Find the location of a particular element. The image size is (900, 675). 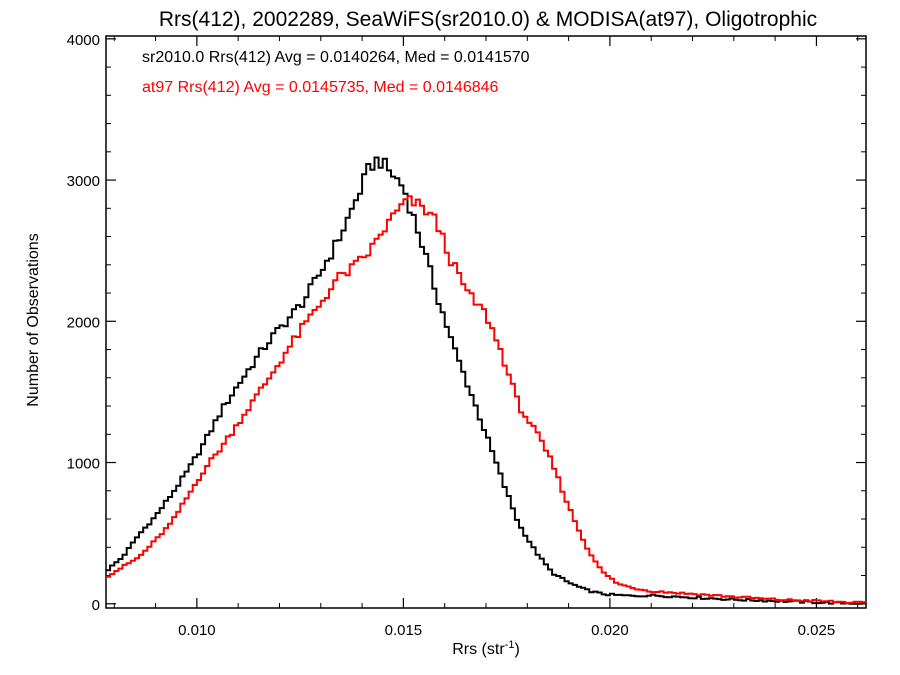

y-tick-label: 2000 is located at coordinates (83, 322).